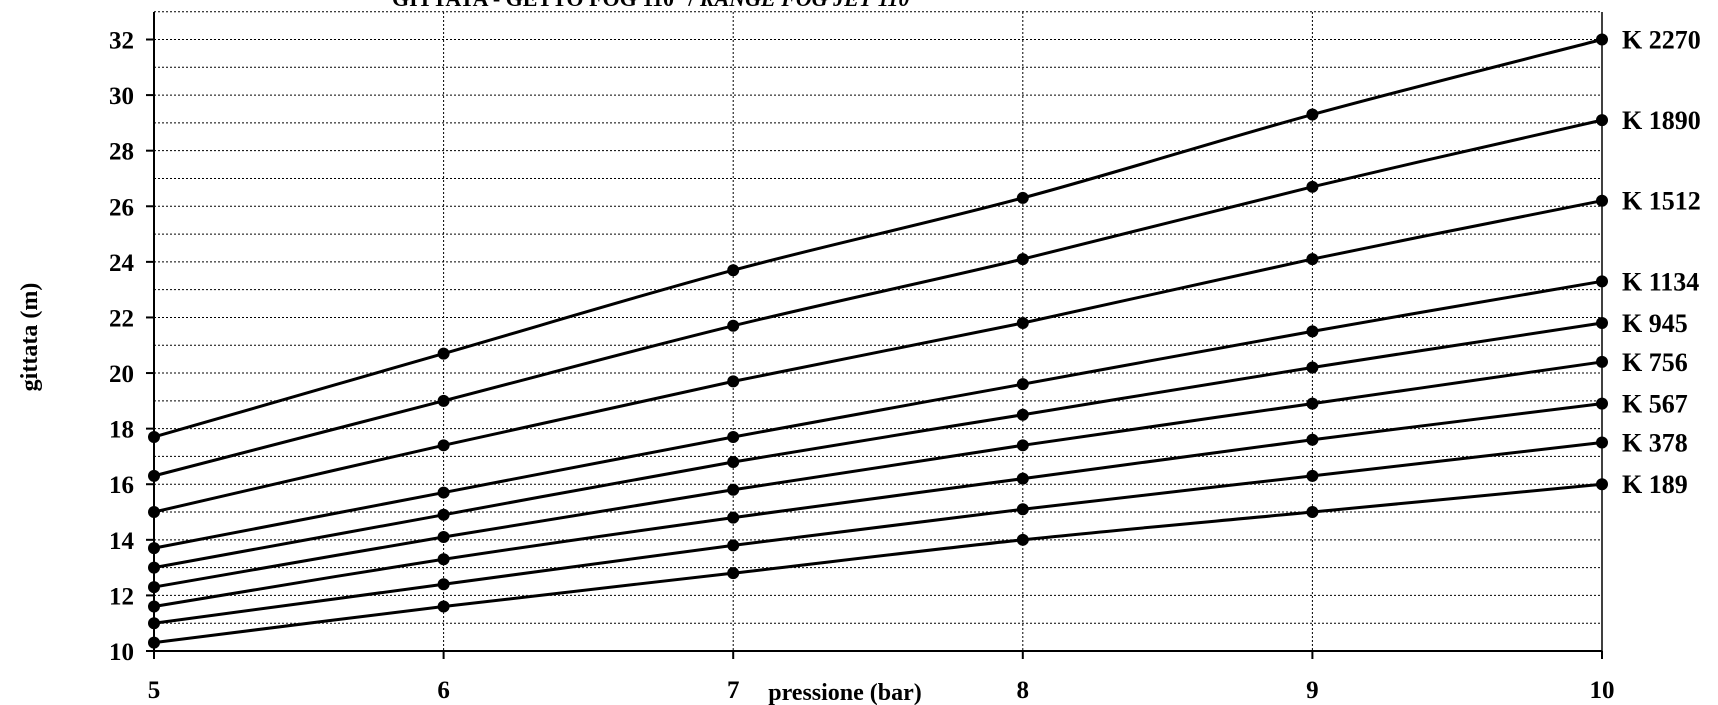  I want to click on series-label: K 2270, so click(1661, 40).